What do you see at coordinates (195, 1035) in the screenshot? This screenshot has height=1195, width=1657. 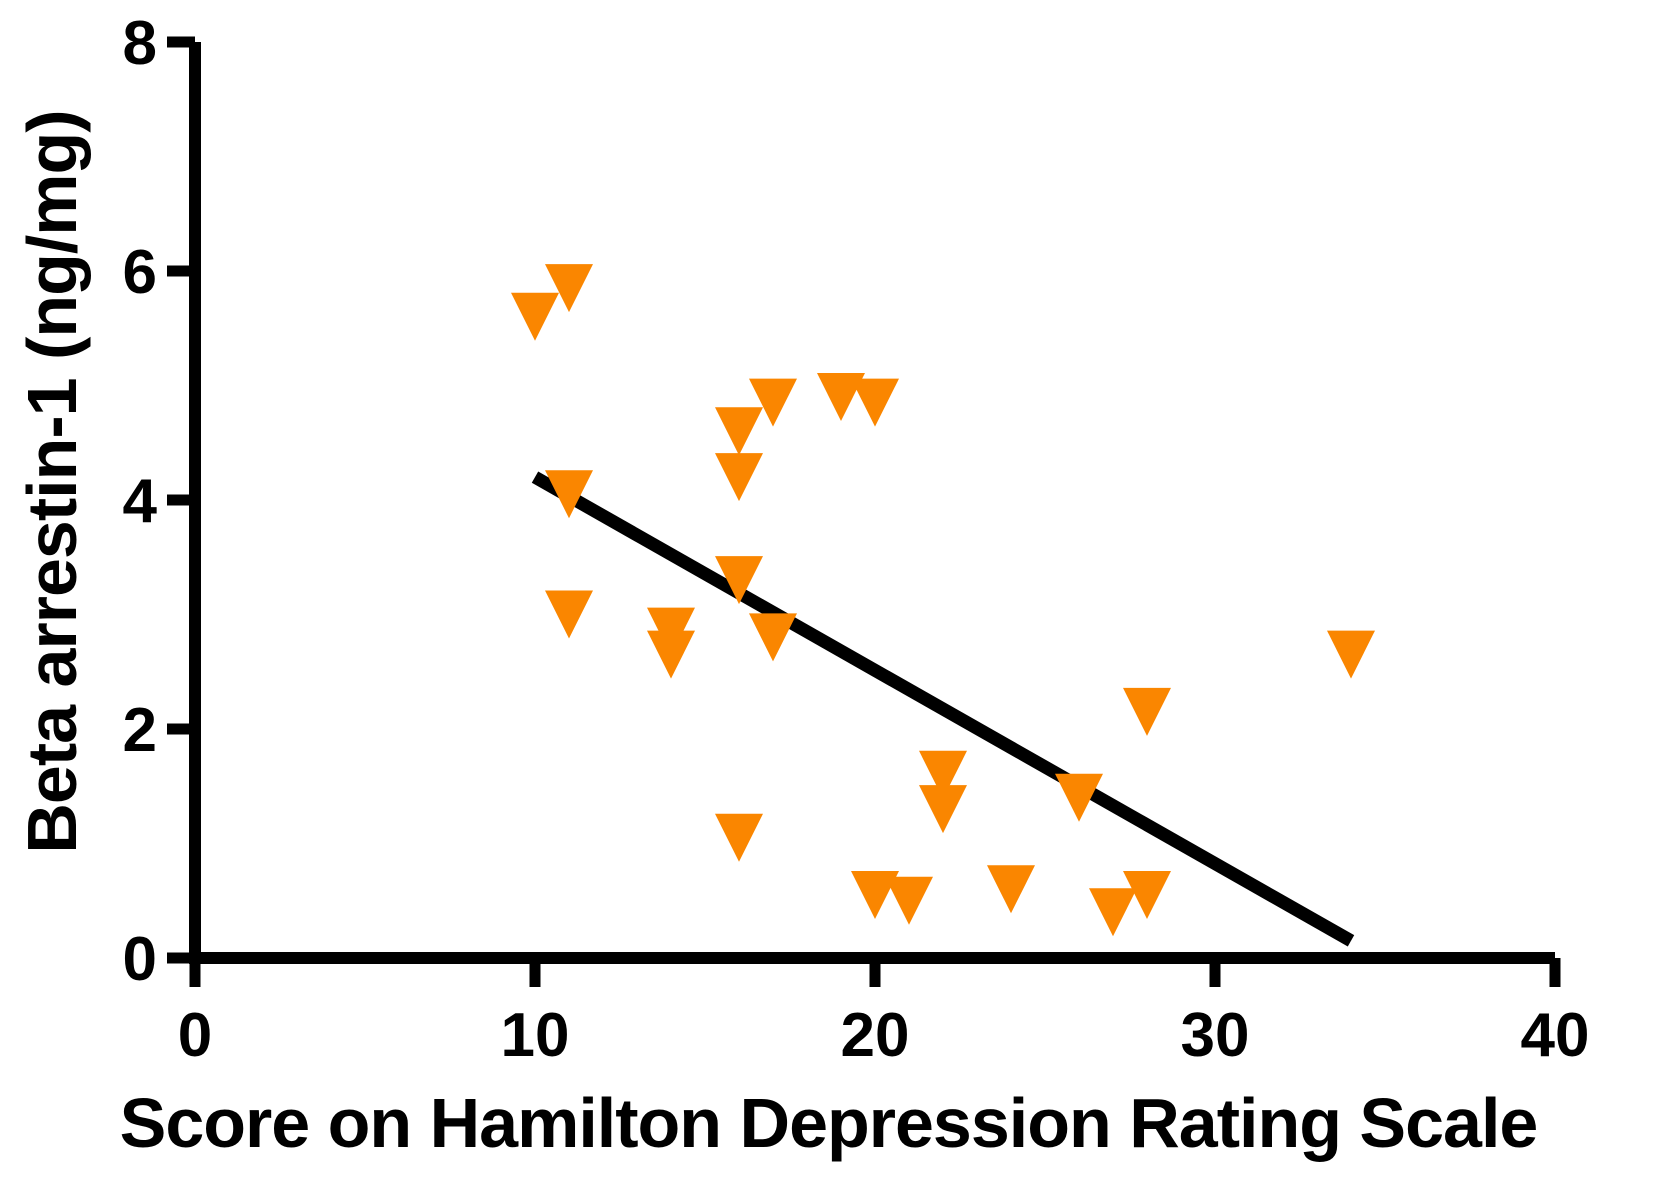 I see `x-tick-label: 0` at bounding box center [195, 1035].